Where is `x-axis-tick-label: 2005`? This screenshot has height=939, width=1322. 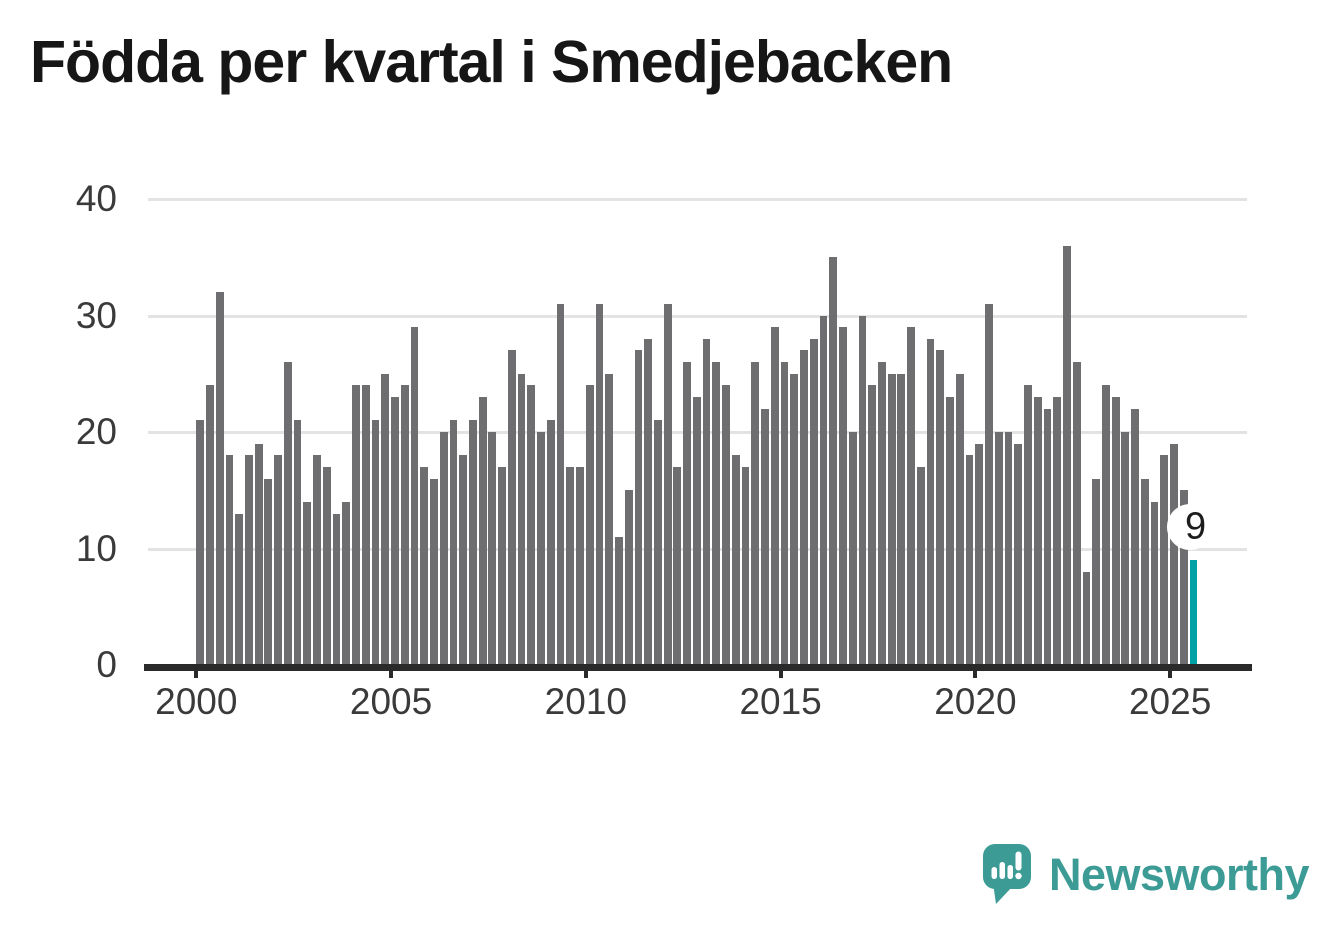 x-axis-tick-label: 2005 is located at coordinates (391, 701).